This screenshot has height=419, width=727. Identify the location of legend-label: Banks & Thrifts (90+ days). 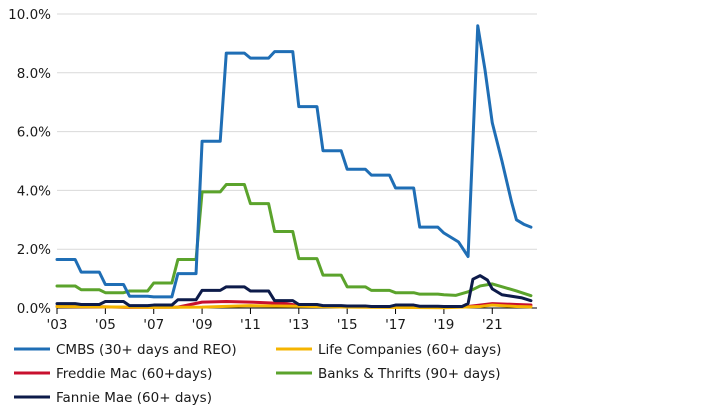
(409, 374).